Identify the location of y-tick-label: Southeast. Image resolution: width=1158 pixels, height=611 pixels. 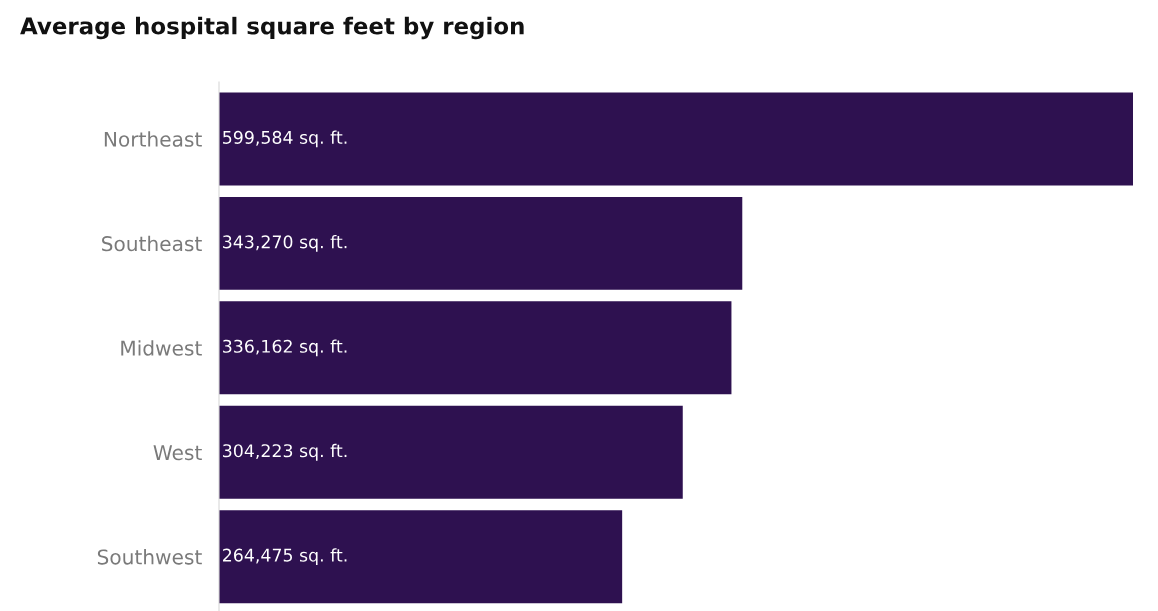
(152, 243).